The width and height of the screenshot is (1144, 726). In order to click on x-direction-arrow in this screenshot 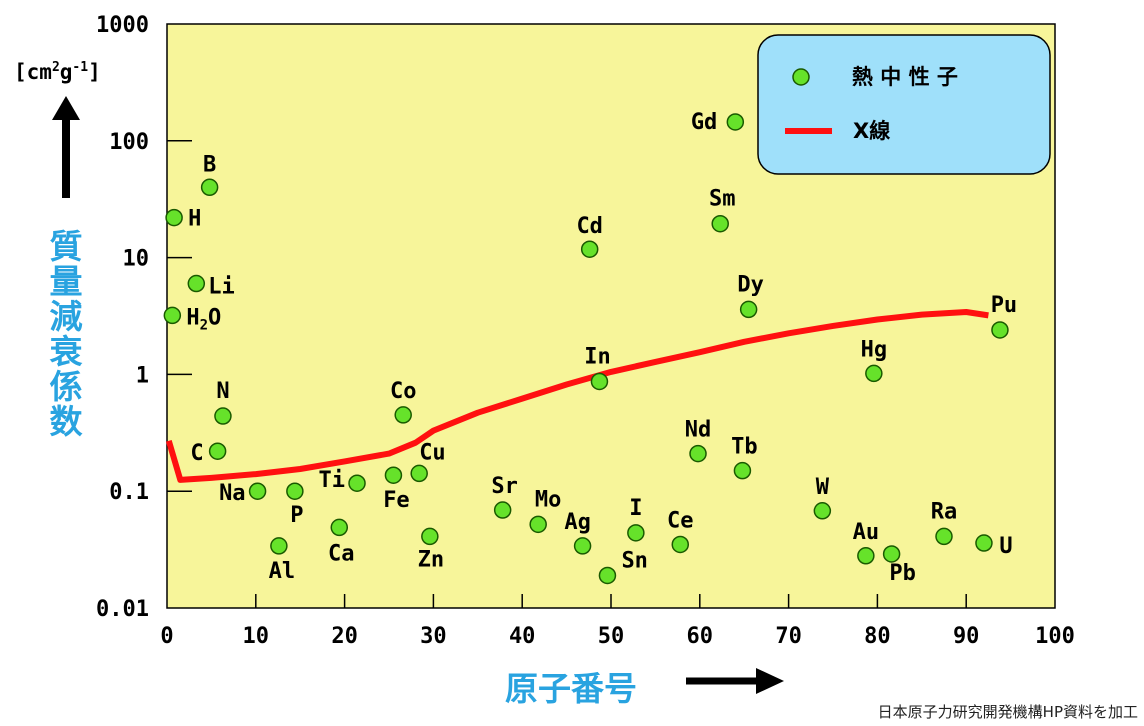, I will do `click(735, 681)`.